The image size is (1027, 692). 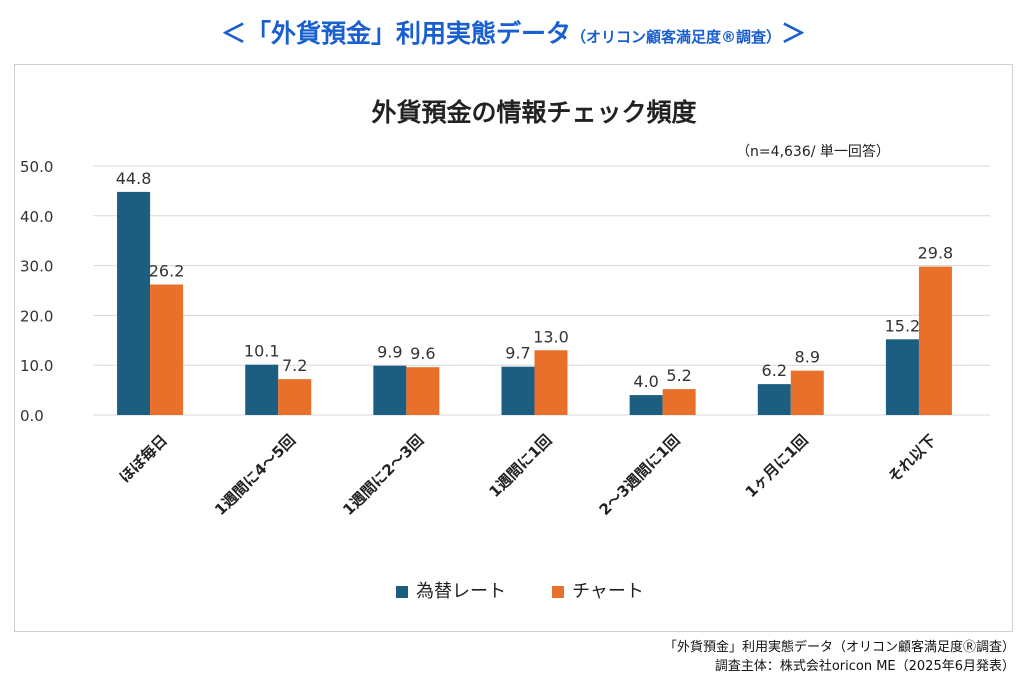 I want to click on page-heading-sub: （オリコン顧客満足度®調査）, so click(x=675, y=37).